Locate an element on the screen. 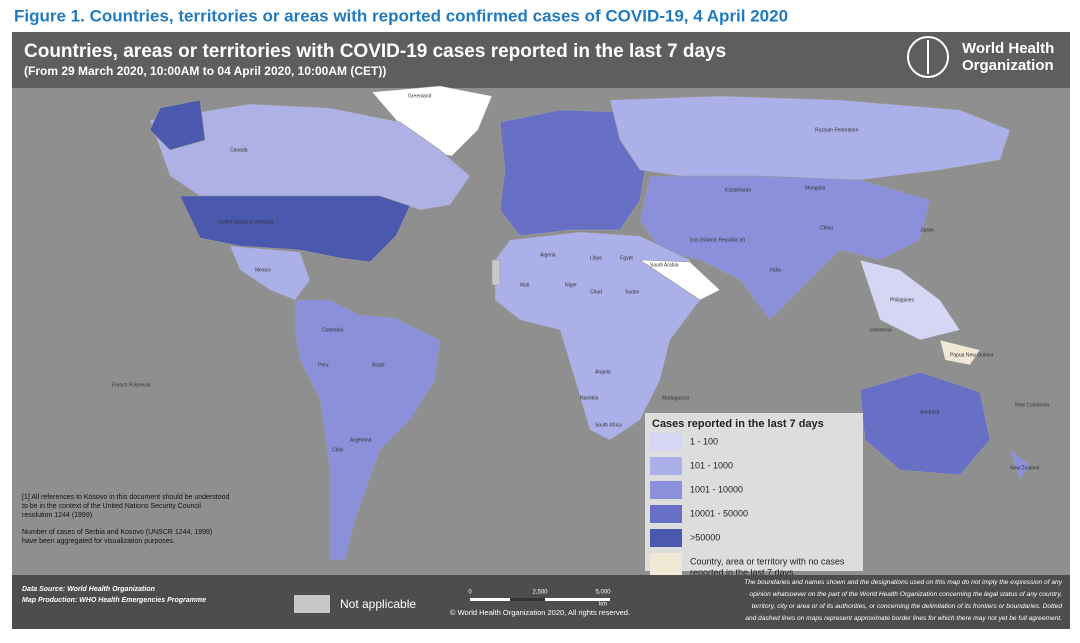  country-label: Egypt is located at coordinates (626, 258).